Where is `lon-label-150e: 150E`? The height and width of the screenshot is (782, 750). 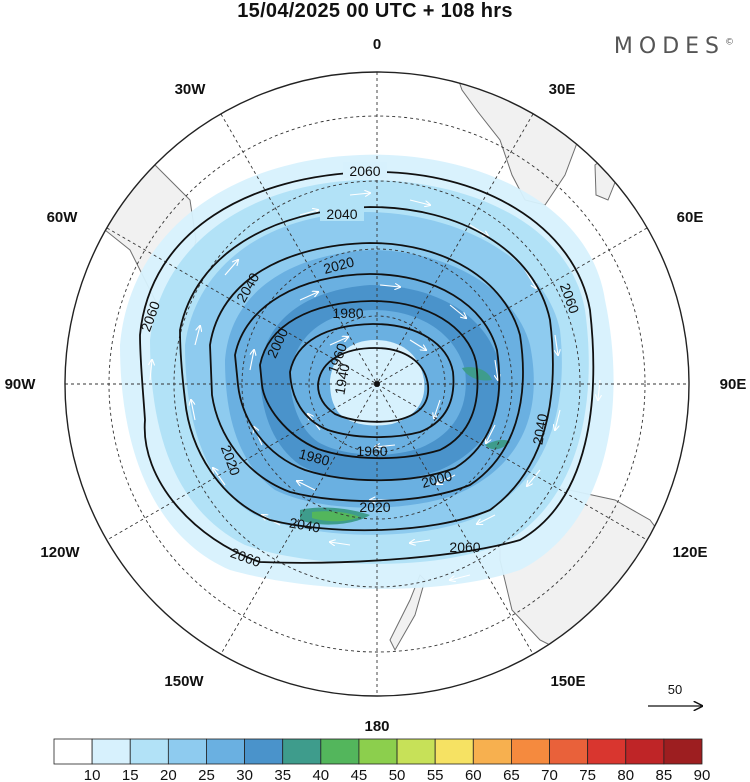 lon-label-150e: 150E is located at coordinates (567, 681).